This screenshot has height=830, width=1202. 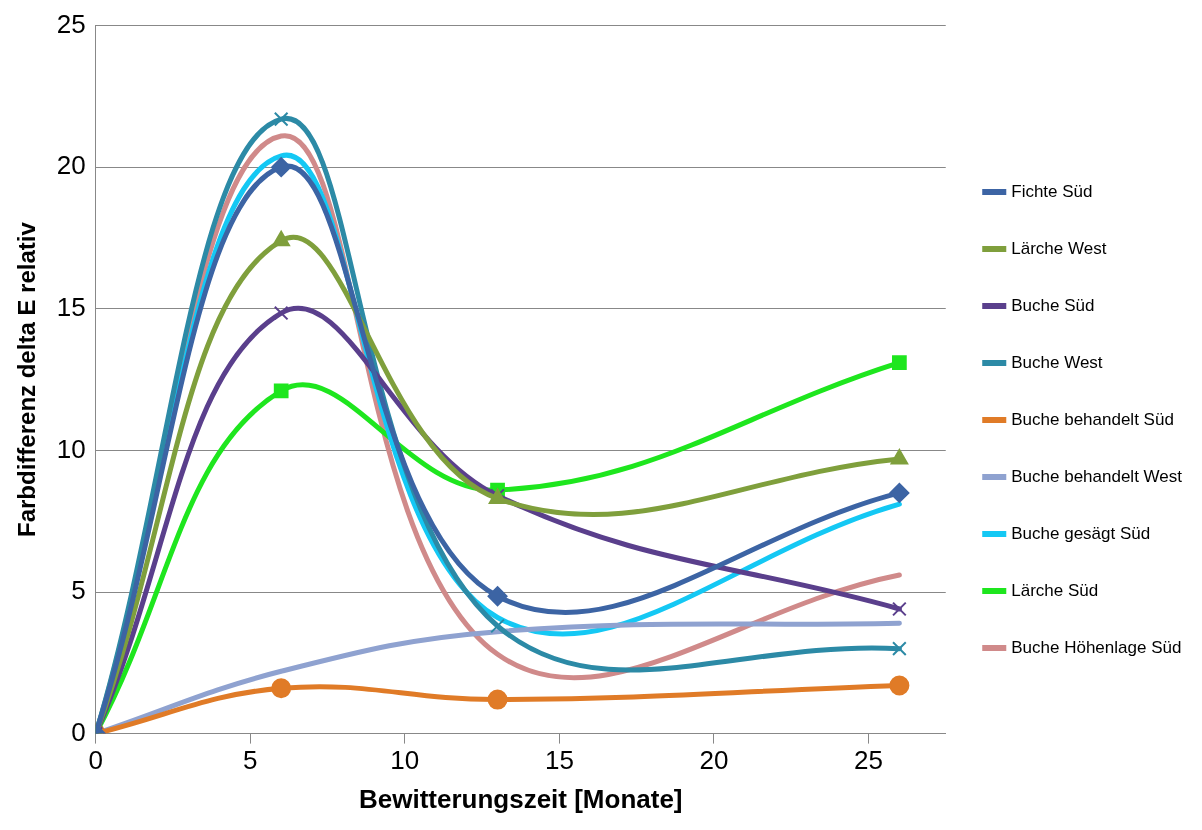 I want to click on legend-label: Lärche Süd, so click(x=1055, y=590).